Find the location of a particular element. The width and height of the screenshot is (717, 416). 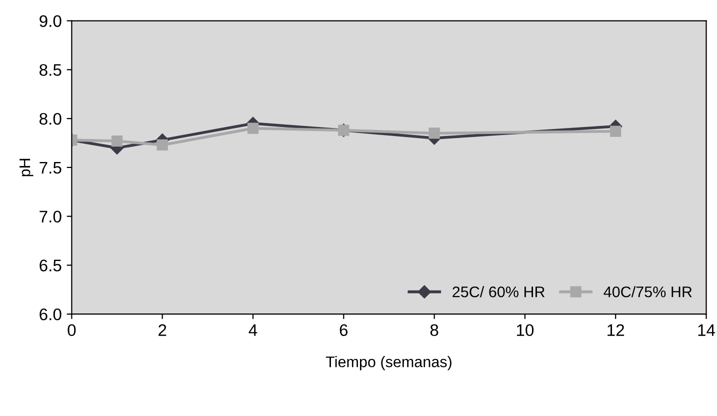

x-tick-label: 12 is located at coordinates (616, 330).